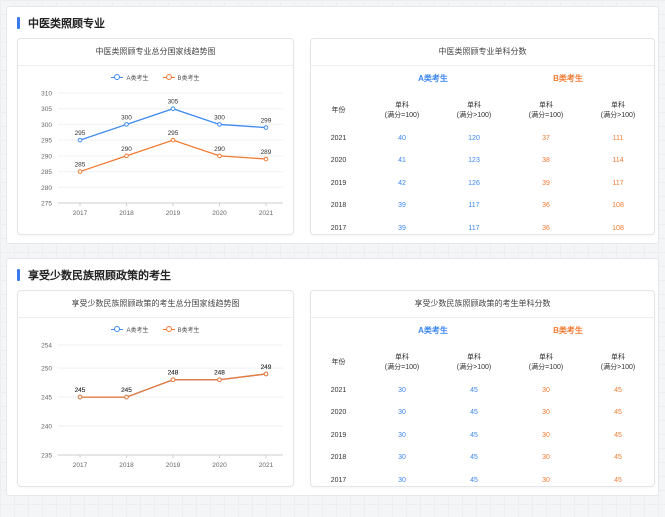 The height and width of the screenshot is (517, 665). I want to click on table-row: 2020 41 123 38 114, so click(482, 161).